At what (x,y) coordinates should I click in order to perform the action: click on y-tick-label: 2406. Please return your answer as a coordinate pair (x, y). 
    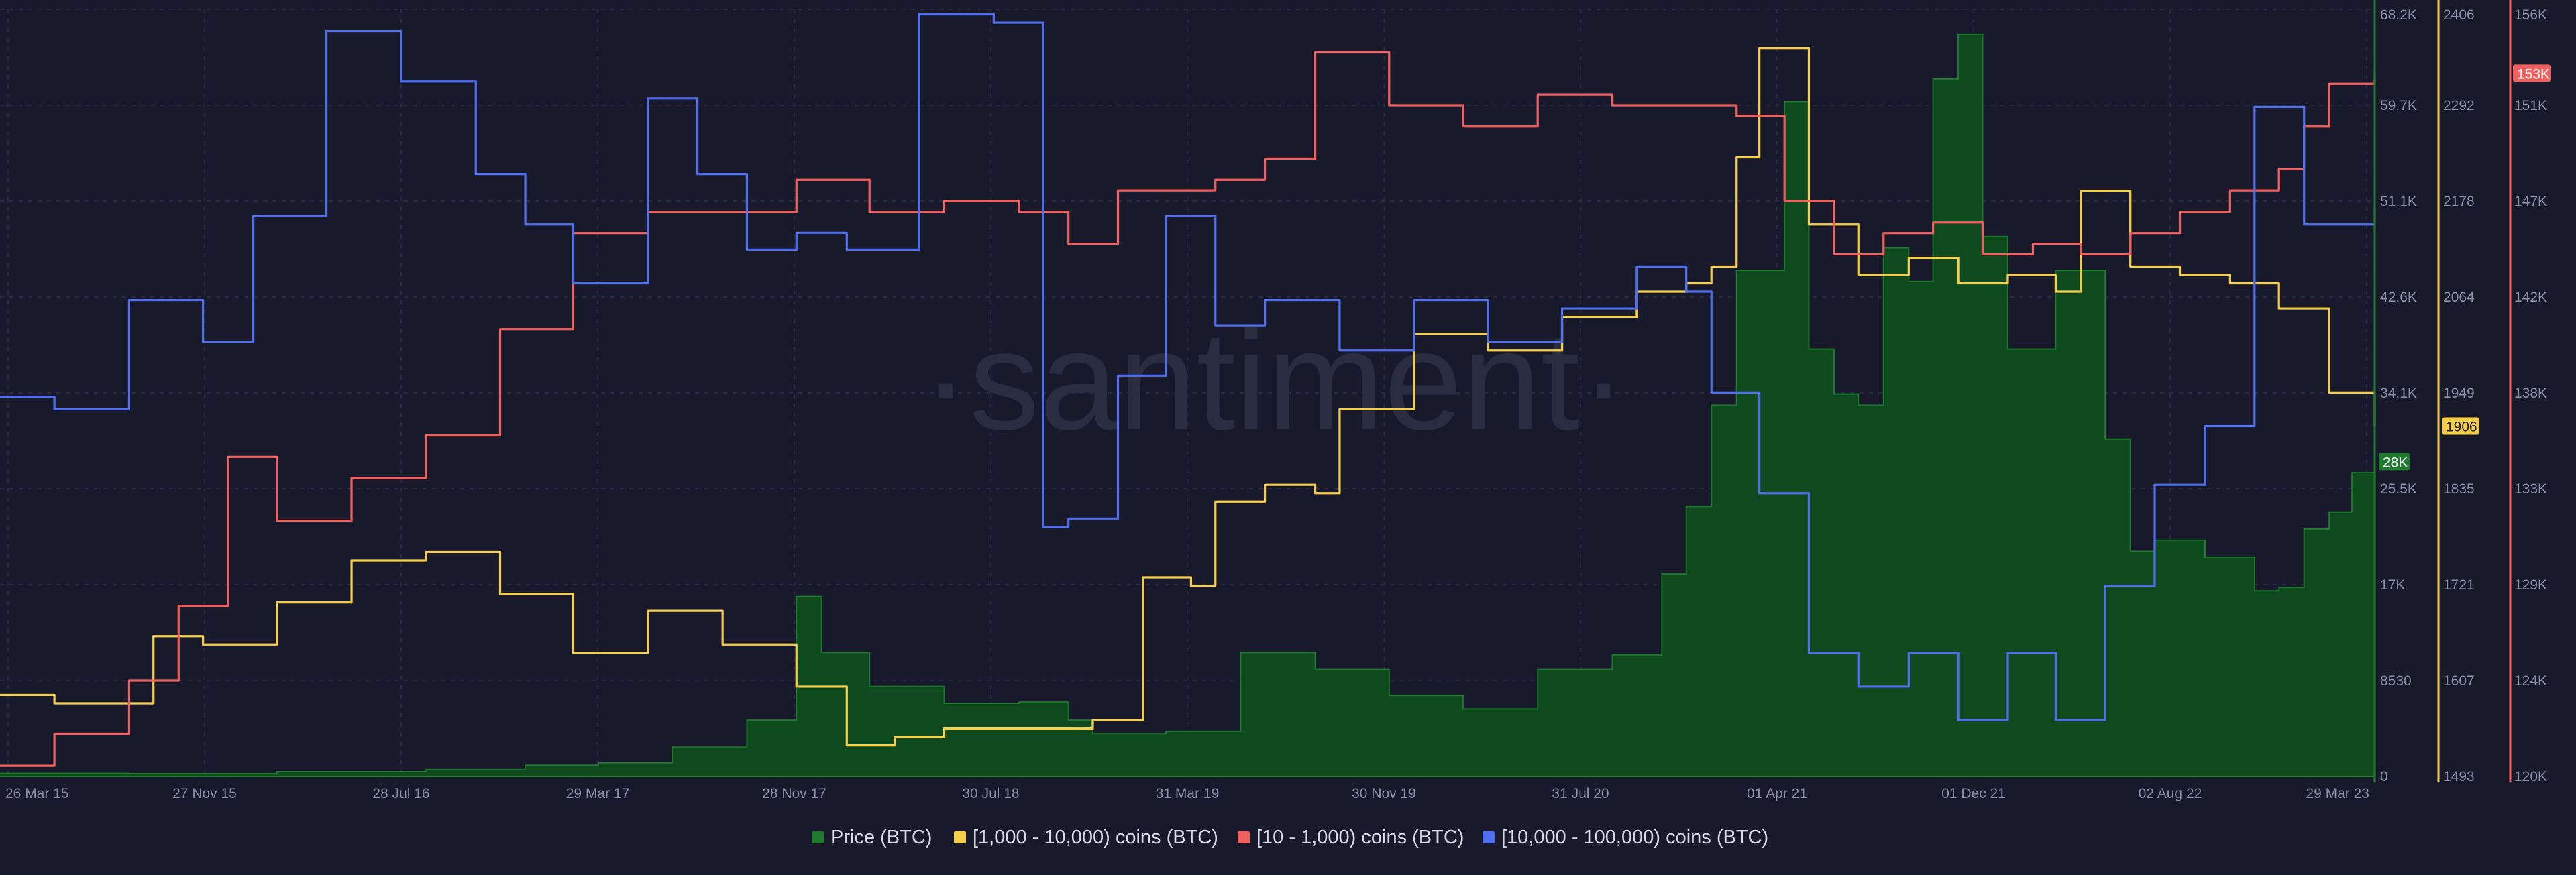
    Looking at the image, I should click on (2459, 15).